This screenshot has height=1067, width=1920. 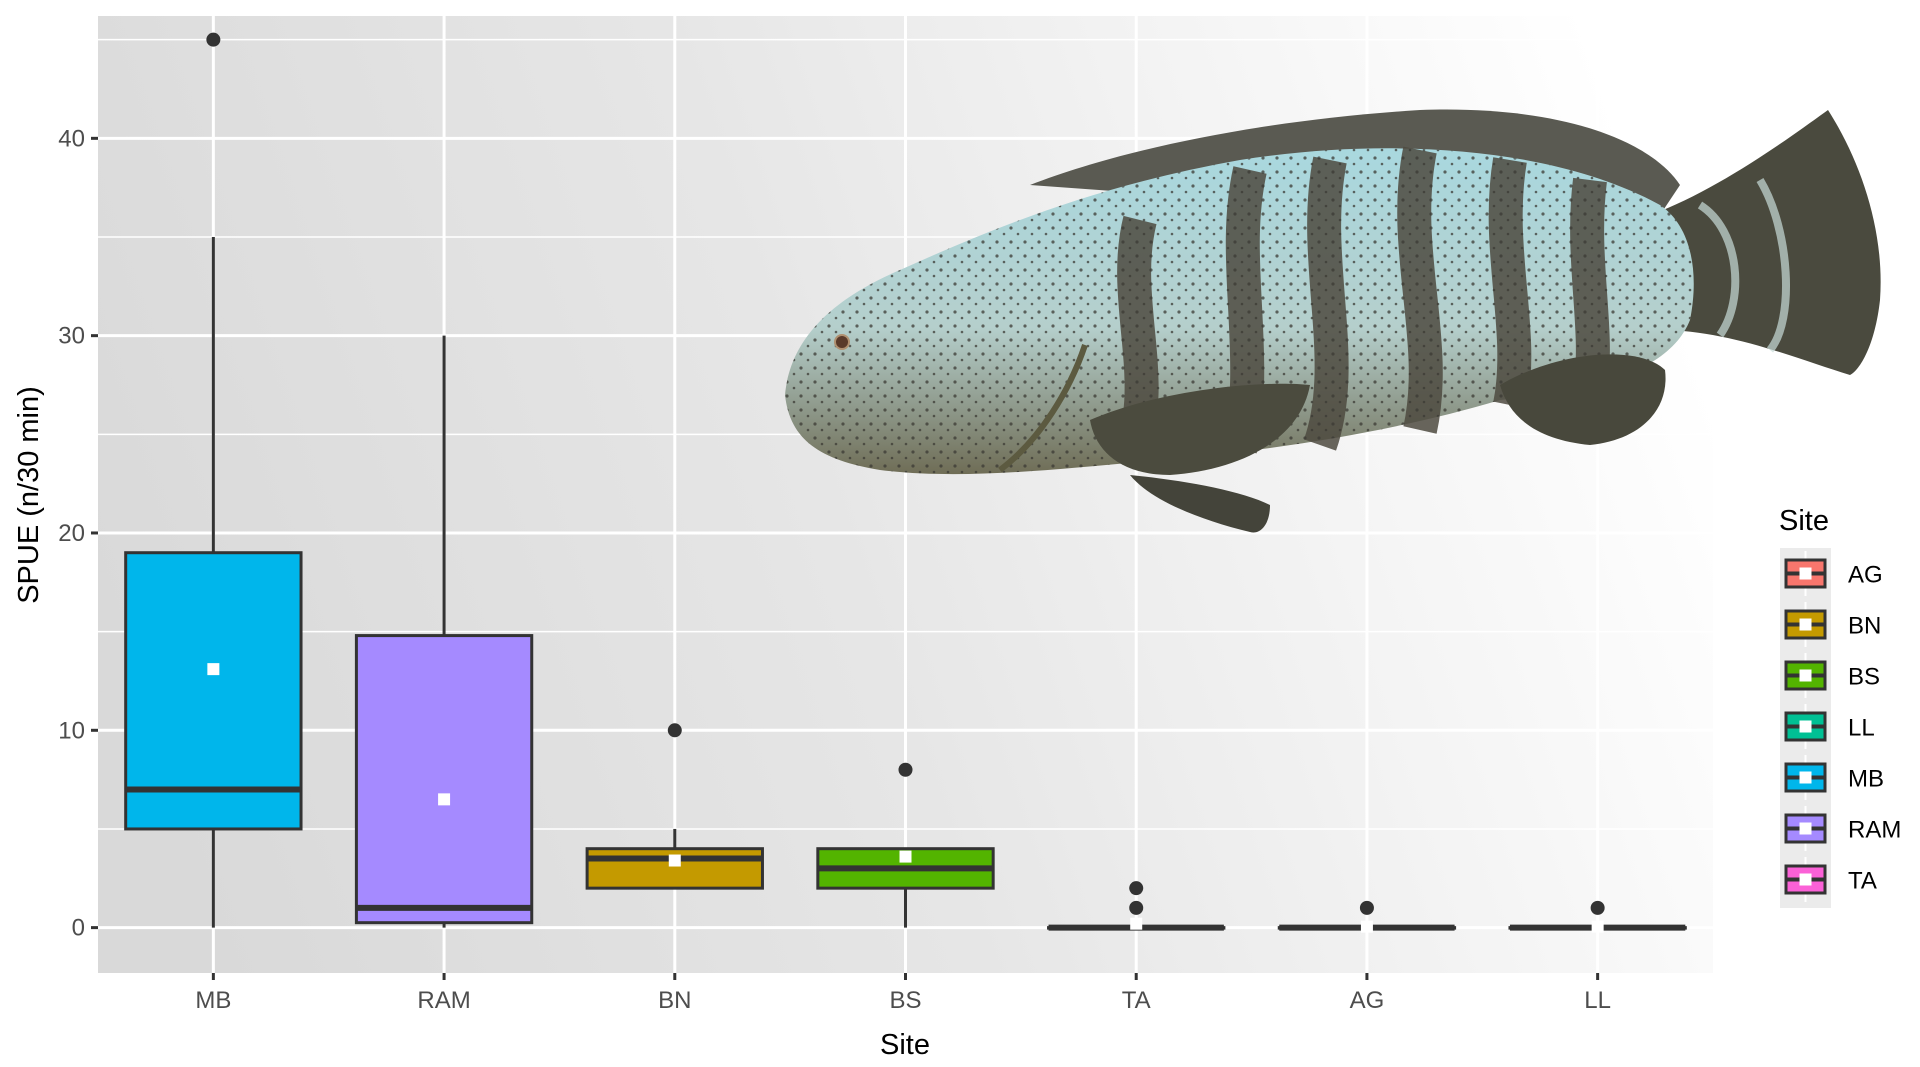 What do you see at coordinates (1832, 675) in the screenshot?
I see `legend-item-bs: BS` at bounding box center [1832, 675].